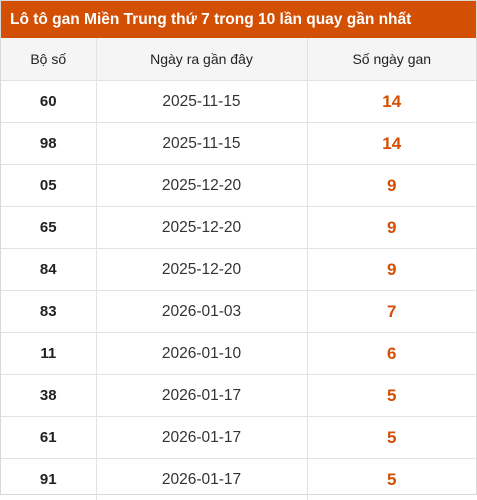 The height and width of the screenshot is (500, 477). I want to click on table-row: 61 2026-01-17 5, so click(238, 438).